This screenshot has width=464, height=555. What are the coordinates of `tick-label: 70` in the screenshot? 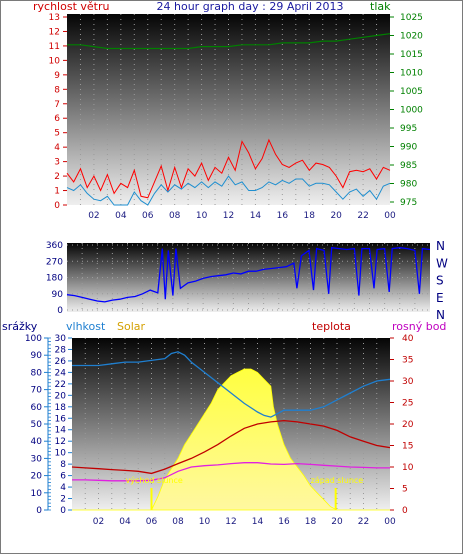 It's located at (37, 391).